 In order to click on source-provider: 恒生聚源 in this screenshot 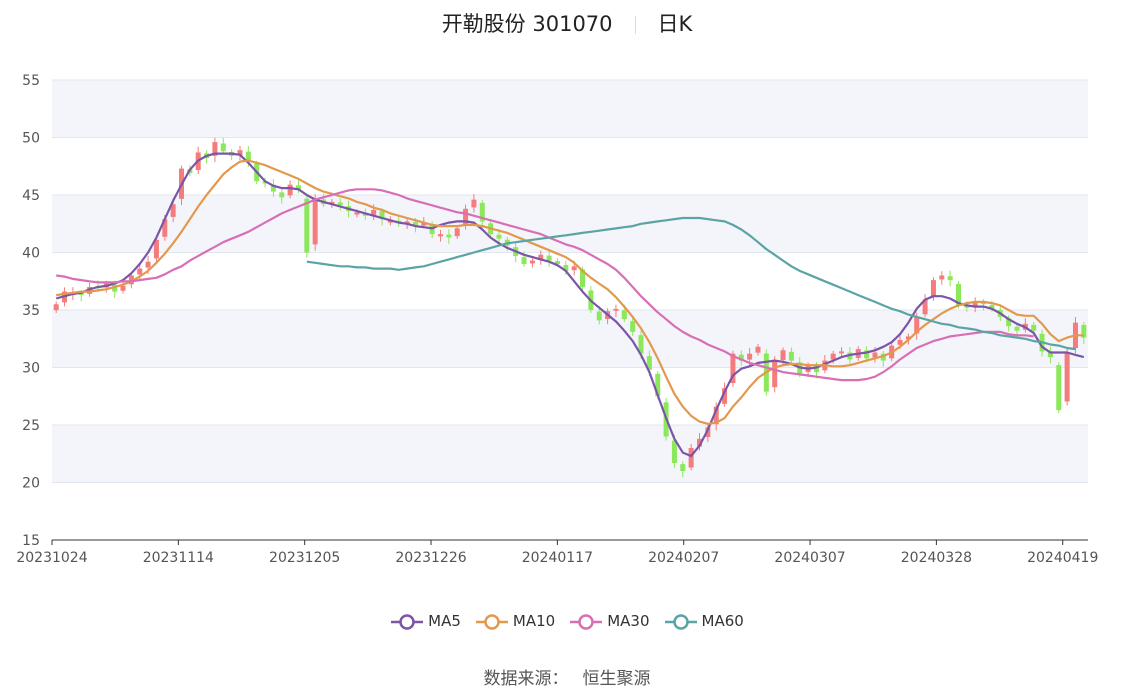, I will do `click(616, 679)`.